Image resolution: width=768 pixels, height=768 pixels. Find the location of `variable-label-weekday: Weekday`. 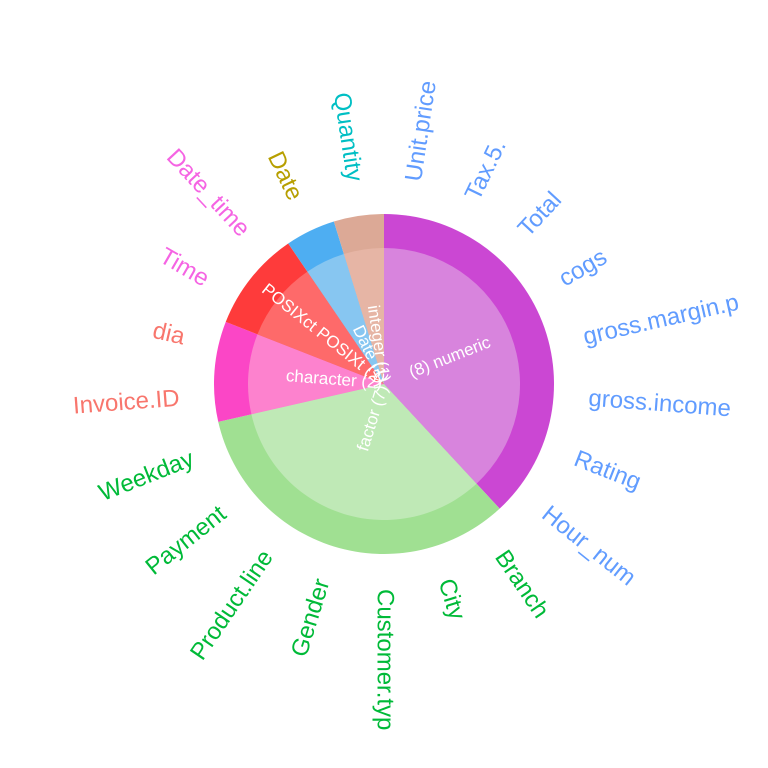

variable-label-weekday: Weekday is located at coordinates (146, 476).